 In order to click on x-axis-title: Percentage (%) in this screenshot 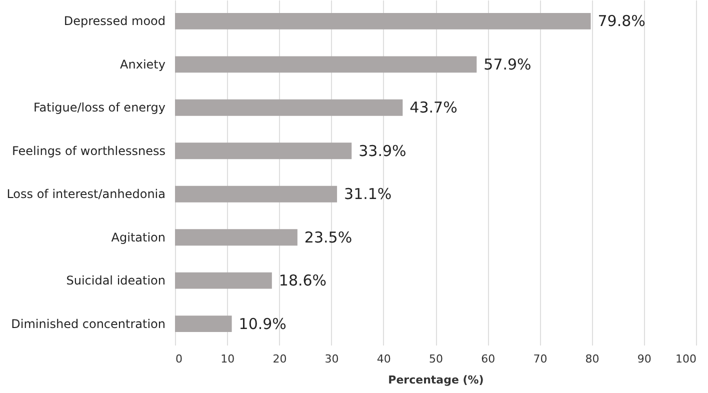, I will do `click(436, 380)`.